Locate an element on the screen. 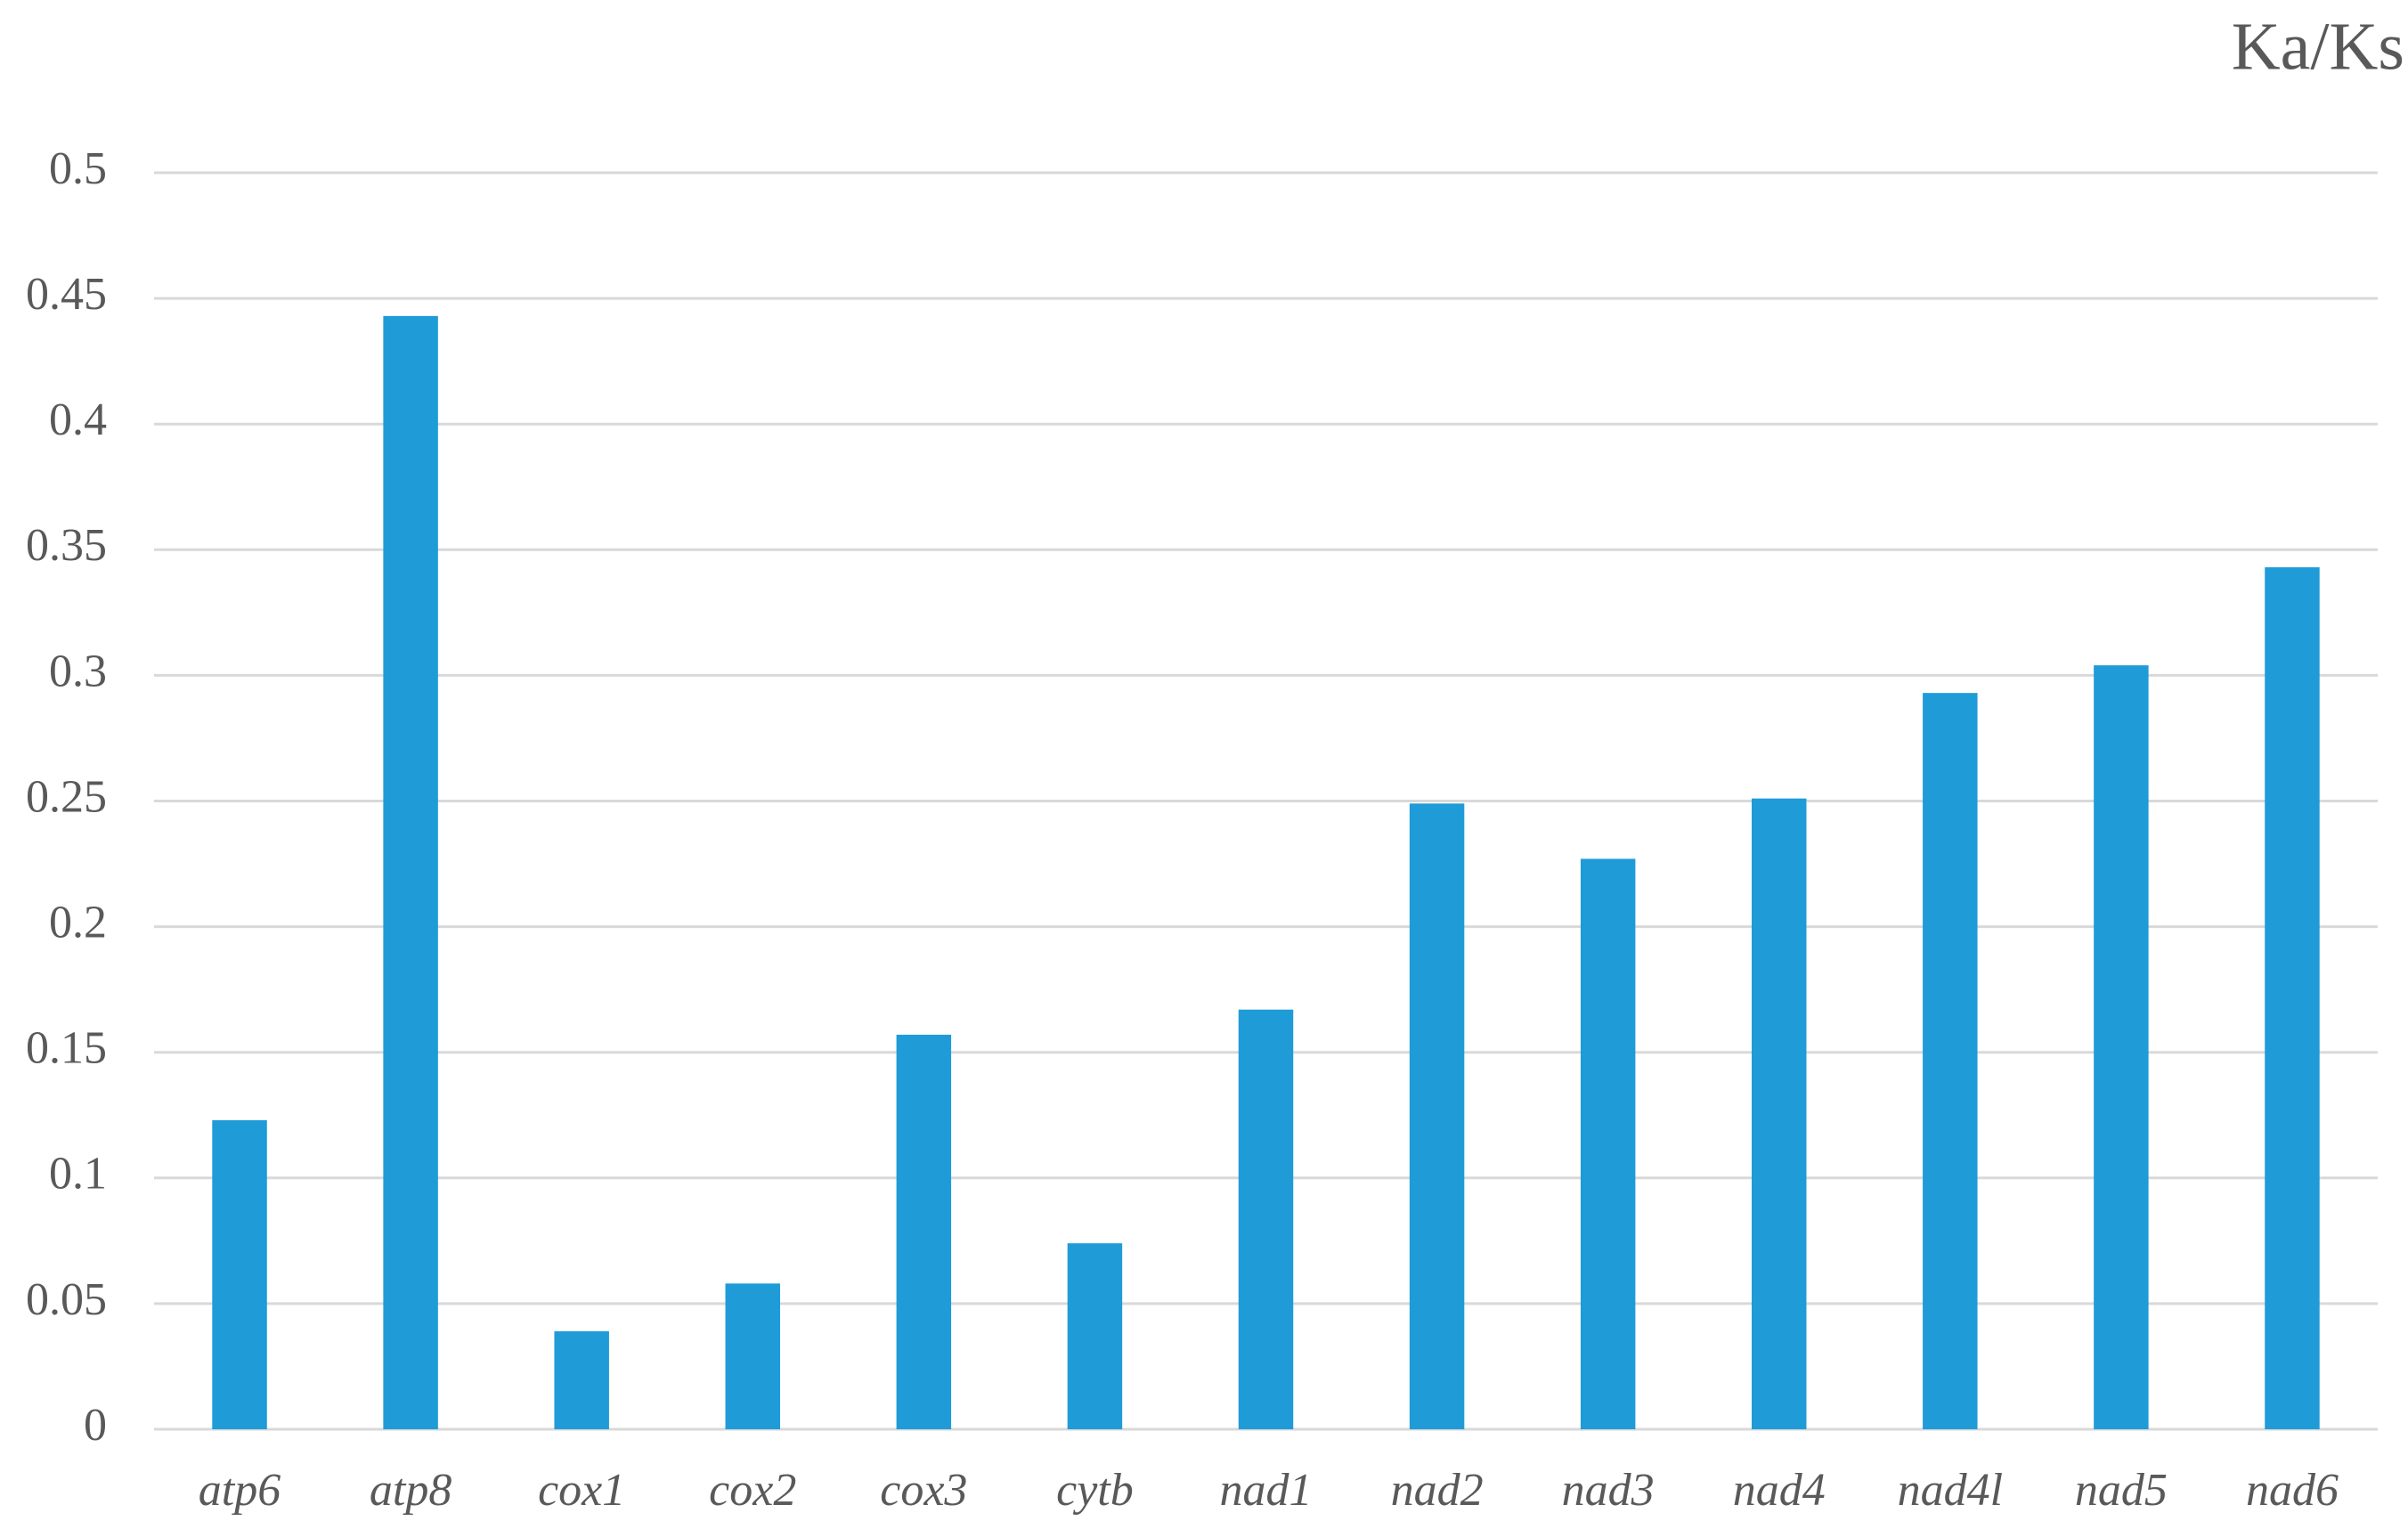 This screenshot has height=1529, width=2408. x-tick-label: cox2 is located at coordinates (752, 1490).